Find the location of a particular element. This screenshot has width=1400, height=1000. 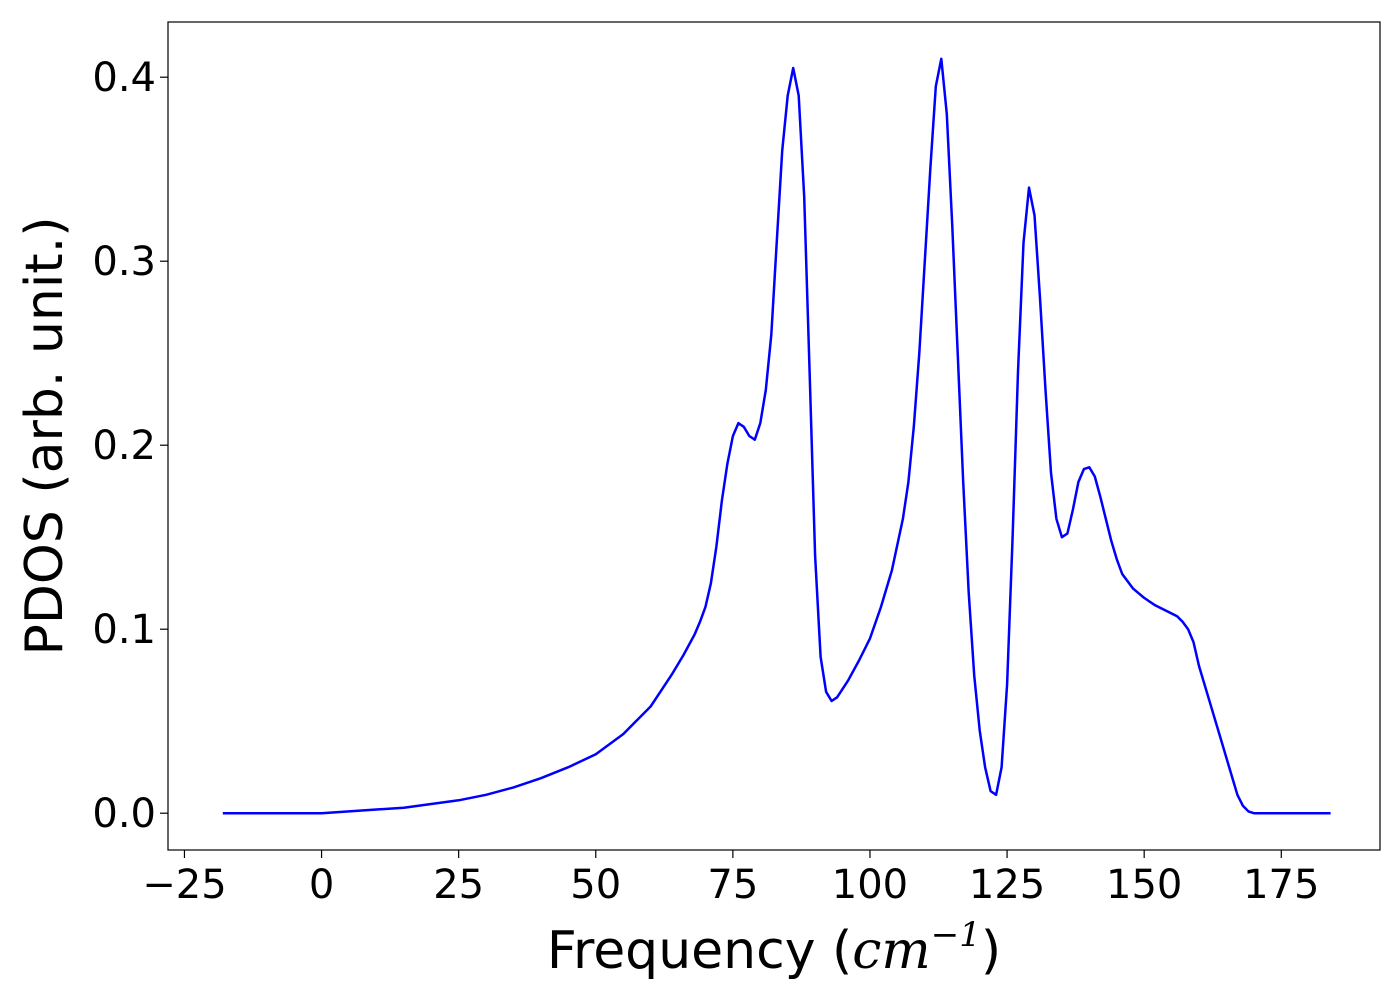

x-axis-label-close-paren: ) is located at coordinates (991, 951).